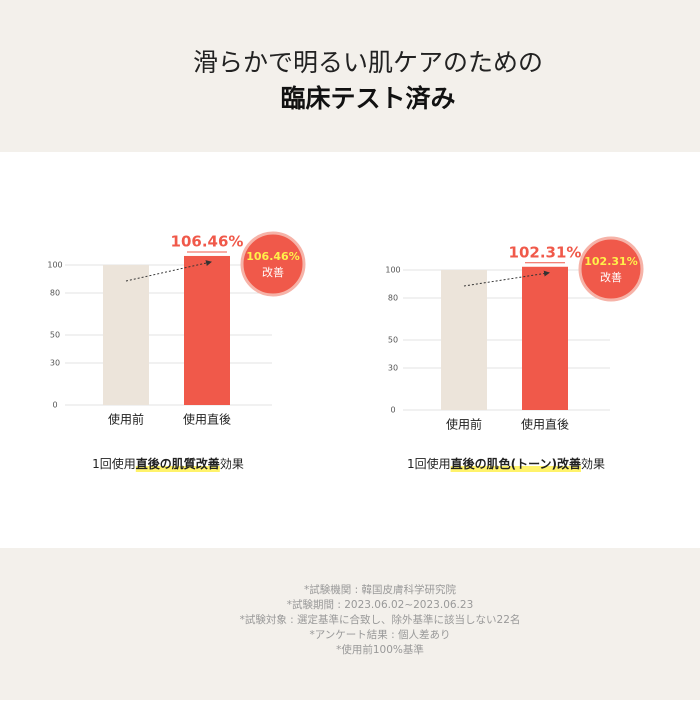 The image size is (700, 704). Describe the element at coordinates (207, 241) in the screenshot. I see `value-label: 106.46%` at that location.